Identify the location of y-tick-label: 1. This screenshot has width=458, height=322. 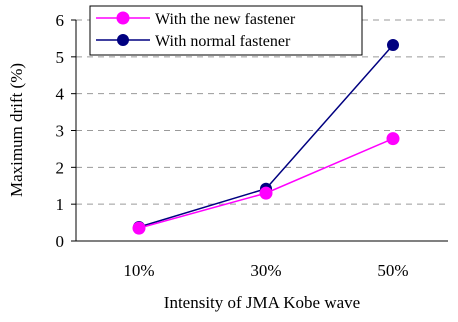
(60, 204).